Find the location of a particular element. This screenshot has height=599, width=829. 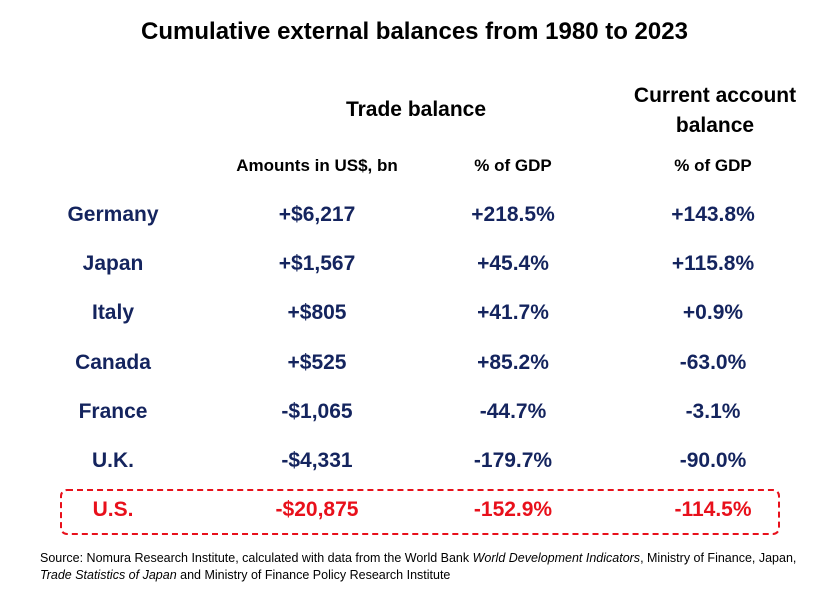

table-row: Canada +$525 +85.2% -63.0% is located at coordinates (414, 363).